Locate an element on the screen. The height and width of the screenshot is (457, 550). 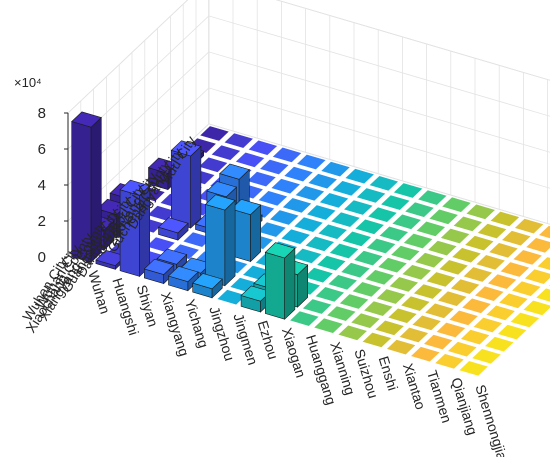
x-tick-label: Xiantao is located at coordinates (414, 386).